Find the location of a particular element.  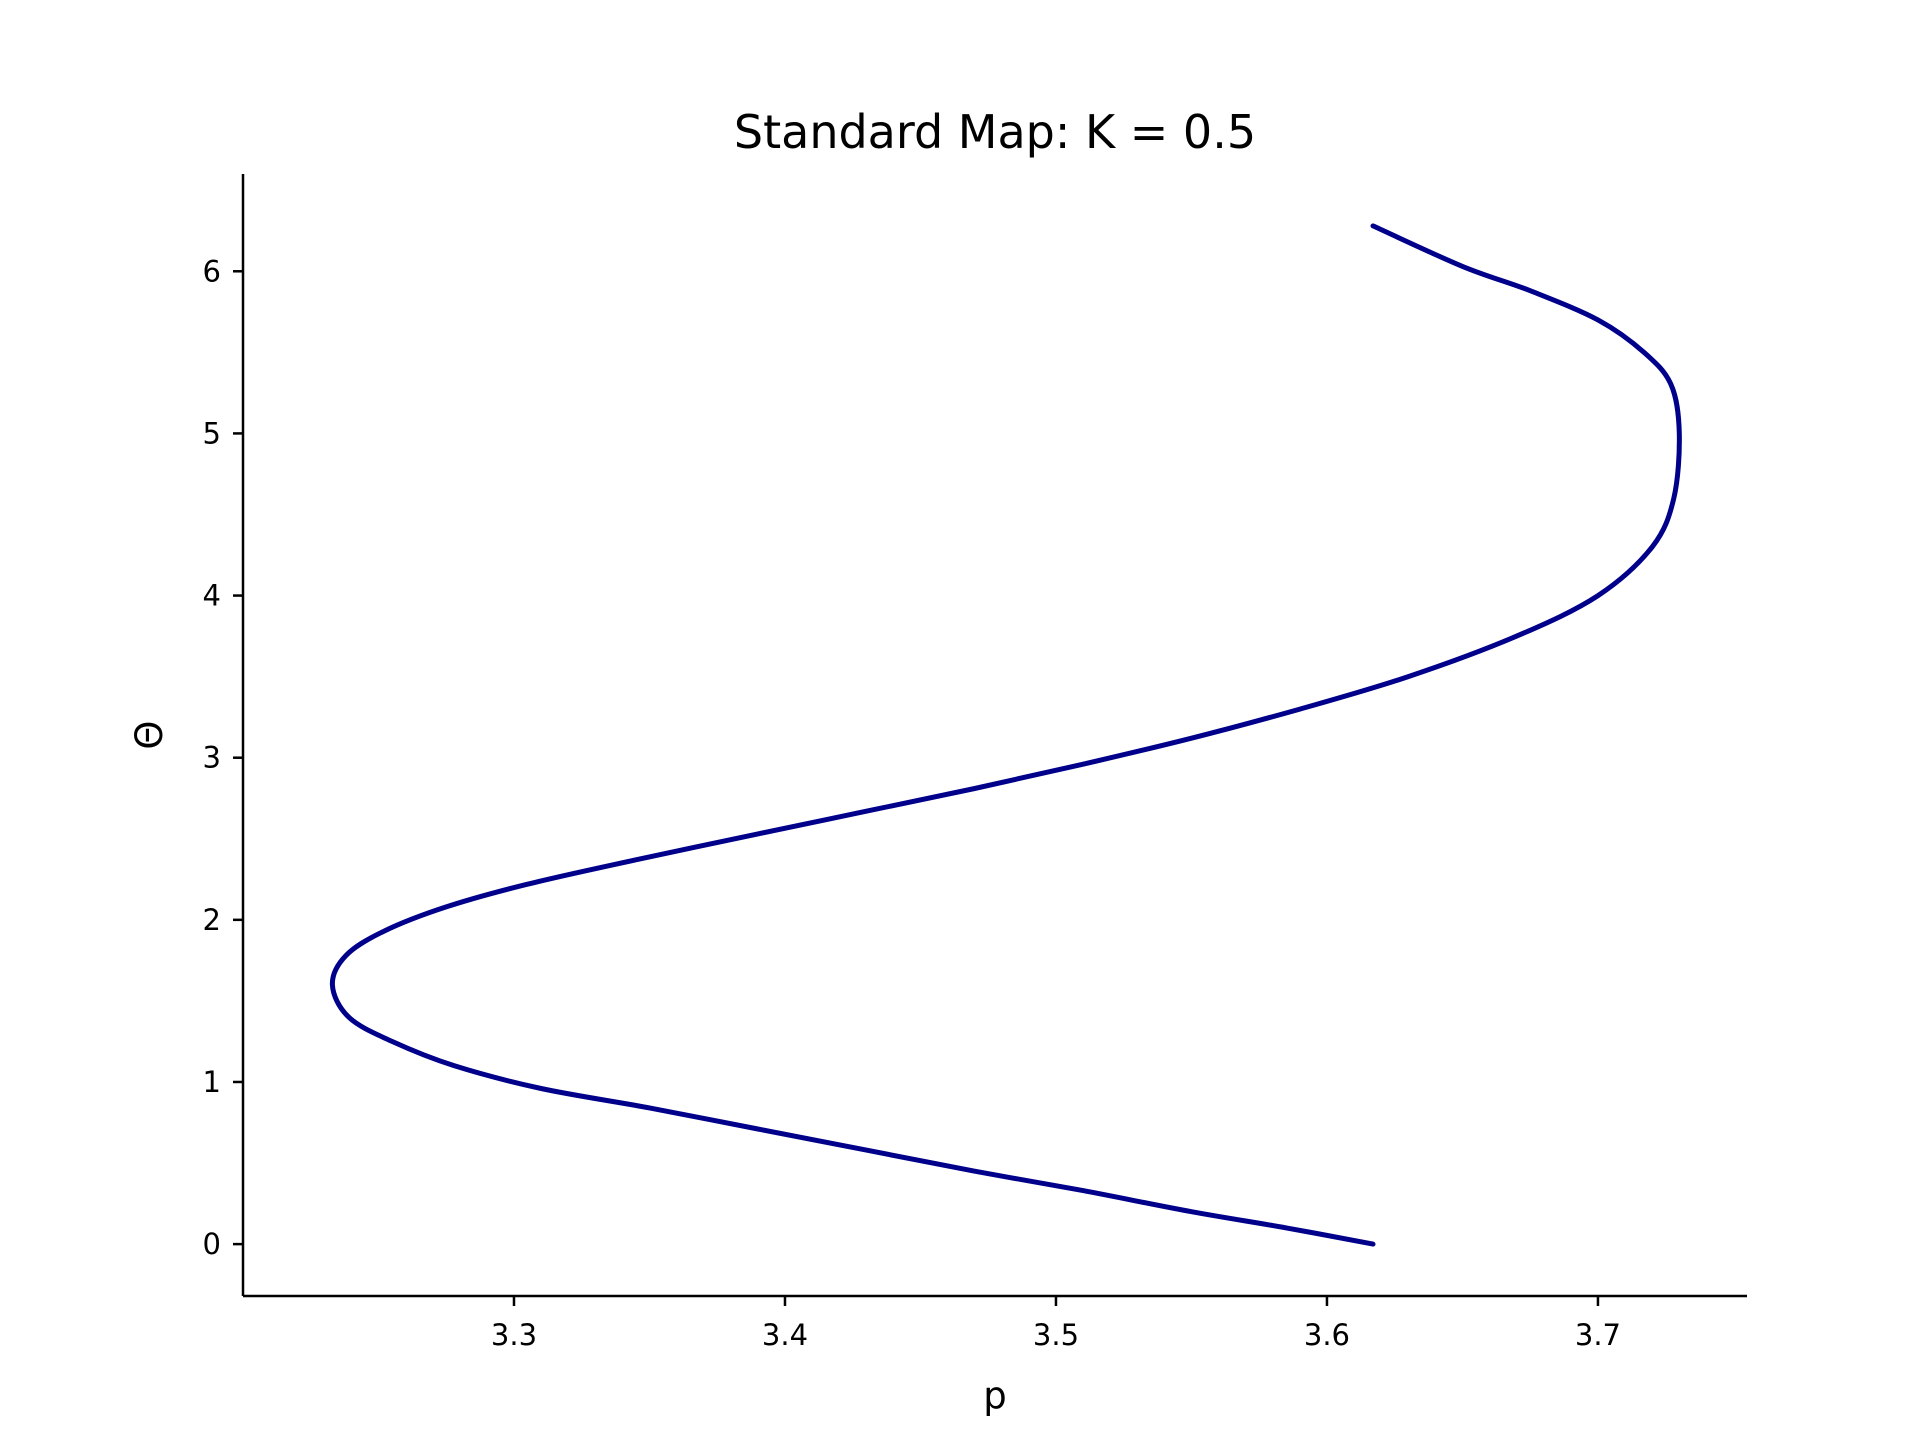

x-tick-label: 3.4 is located at coordinates (785, 1335).